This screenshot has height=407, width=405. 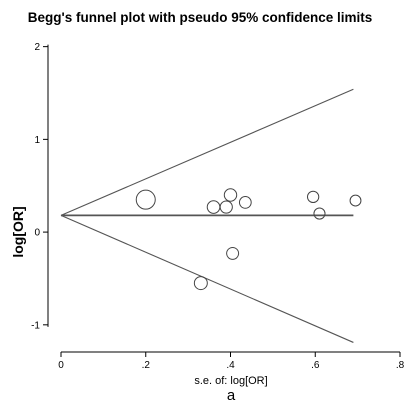 What do you see at coordinates (146, 365) in the screenshot?
I see `x-tick-label: .2` at bounding box center [146, 365].